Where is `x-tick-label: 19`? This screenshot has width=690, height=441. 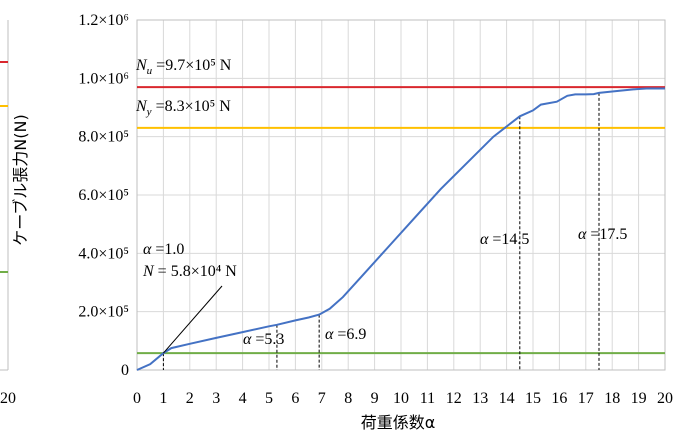 x-tick-label: 19 is located at coordinates (639, 398).